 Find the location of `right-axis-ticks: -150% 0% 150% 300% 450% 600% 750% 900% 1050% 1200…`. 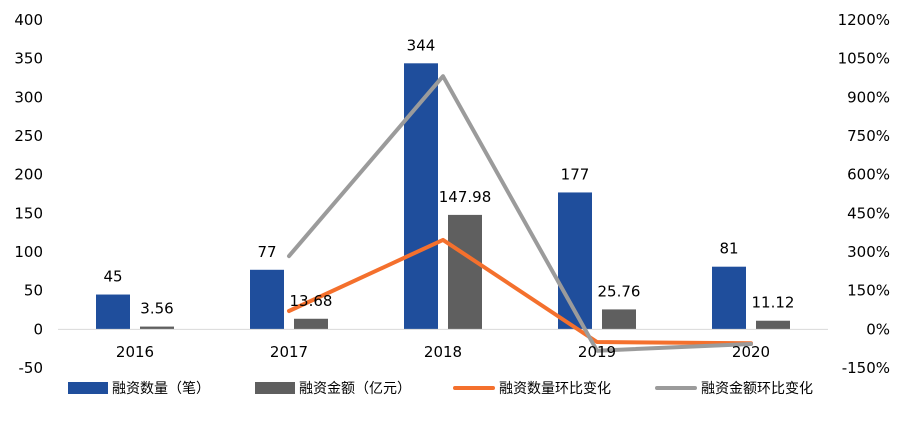

right-axis-ticks: -150% 0% 150% 300% 450% 600% 750% 900% 1050% 1200… is located at coordinates (864, 194).